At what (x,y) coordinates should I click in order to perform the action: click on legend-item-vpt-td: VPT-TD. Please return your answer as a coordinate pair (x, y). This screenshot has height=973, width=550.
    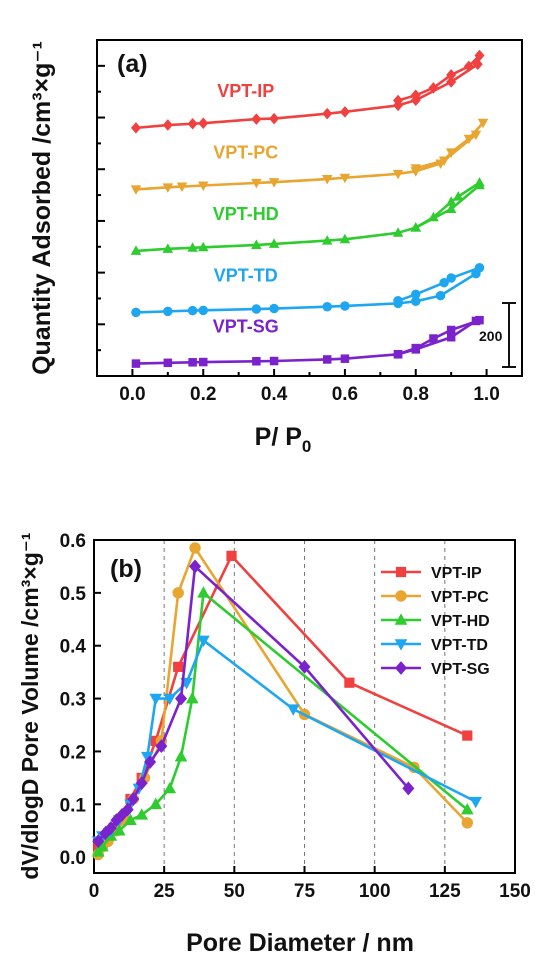
    Looking at the image, I should click on (434, 645).